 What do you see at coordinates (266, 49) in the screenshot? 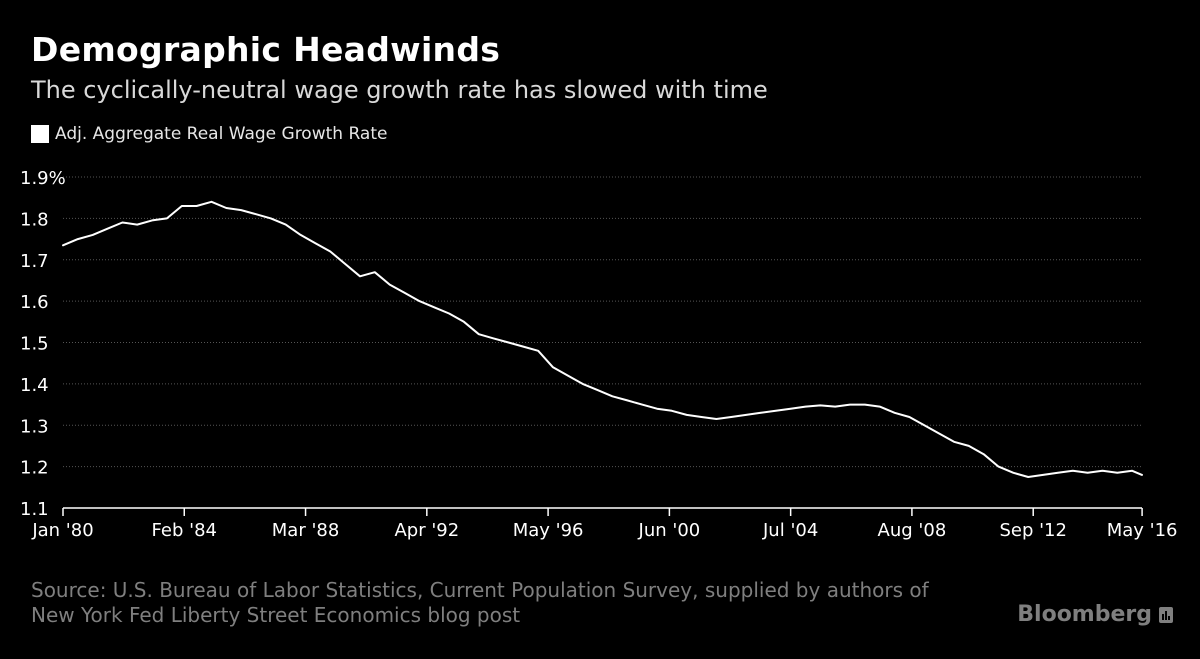
I see `chart-title: Demographic Headwinds` at bounding box center [266, 49].